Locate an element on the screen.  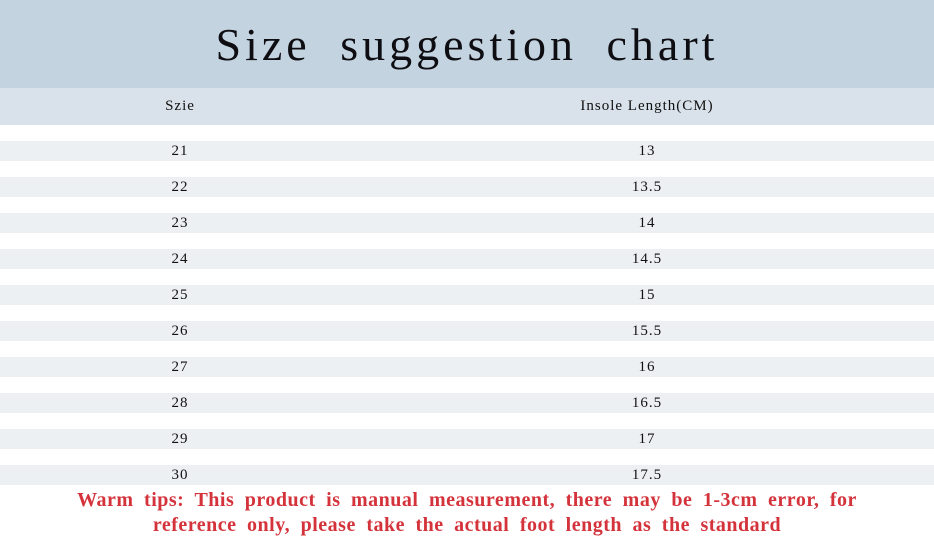
table-row: 23 14 is located at coordinates (467, 215).